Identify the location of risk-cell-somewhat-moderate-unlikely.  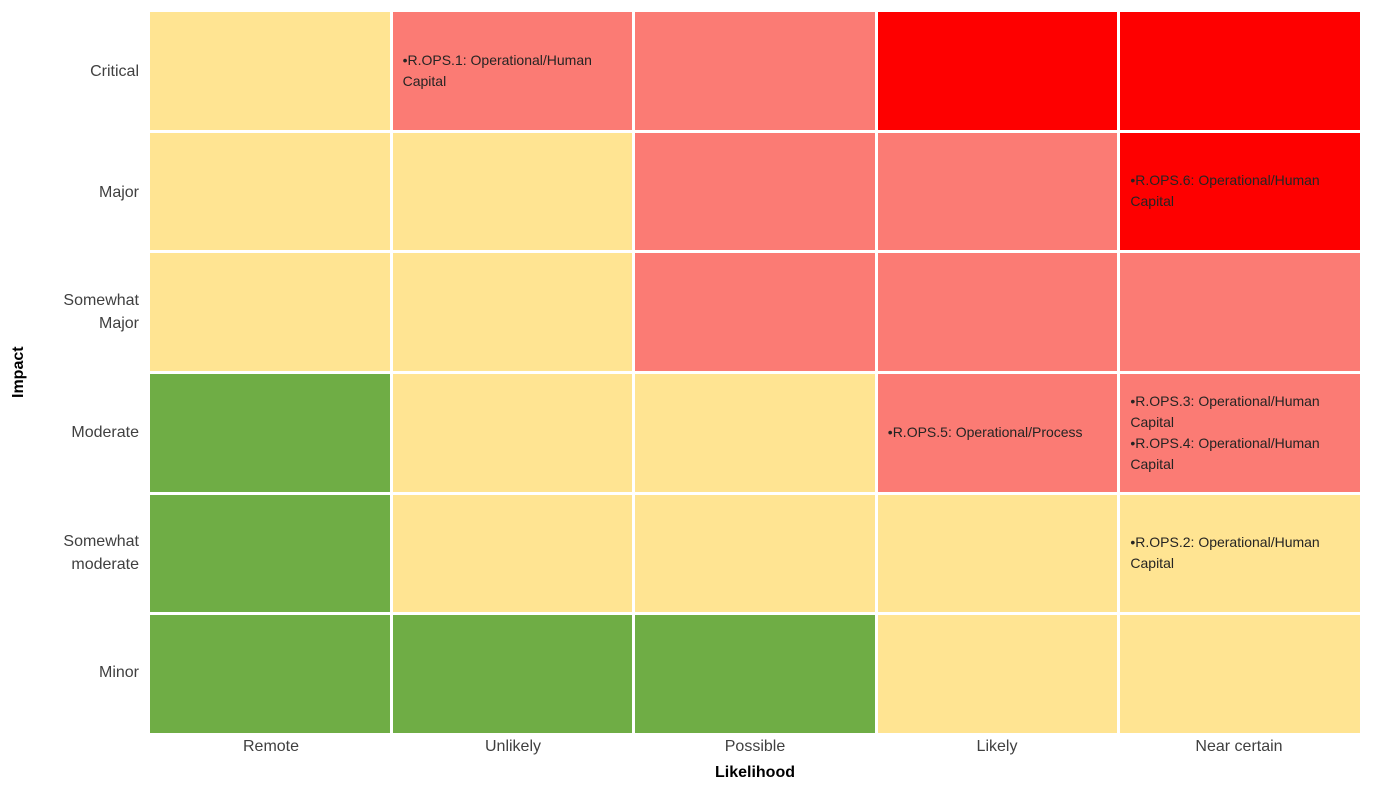
(512, 553).